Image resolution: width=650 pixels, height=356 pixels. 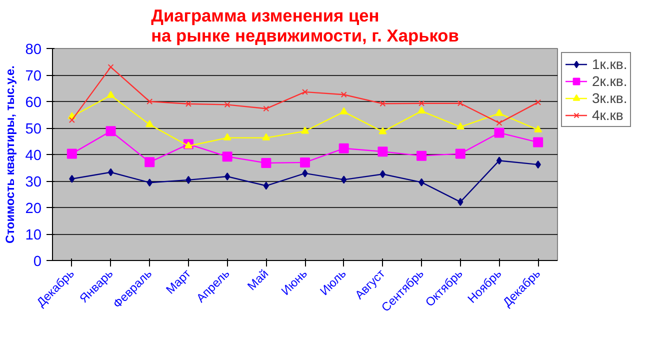 What do you see at coordinates (610, 81) in the screenshot?
I see `legend-label: 2к.кв.` at bounding box center [610, 81].